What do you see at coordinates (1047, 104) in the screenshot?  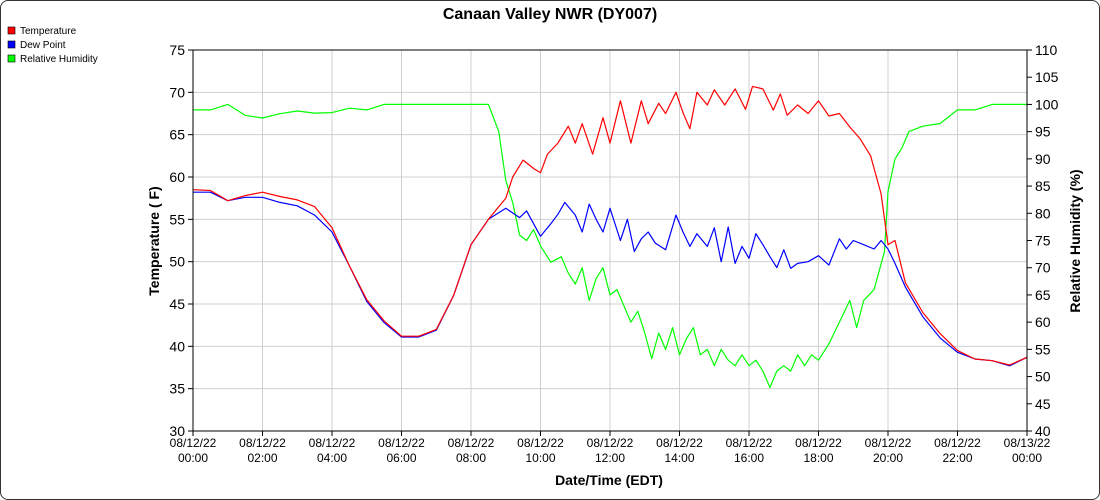 I see `y-right-tick-label: 100` at bounding box center [1047, 104].